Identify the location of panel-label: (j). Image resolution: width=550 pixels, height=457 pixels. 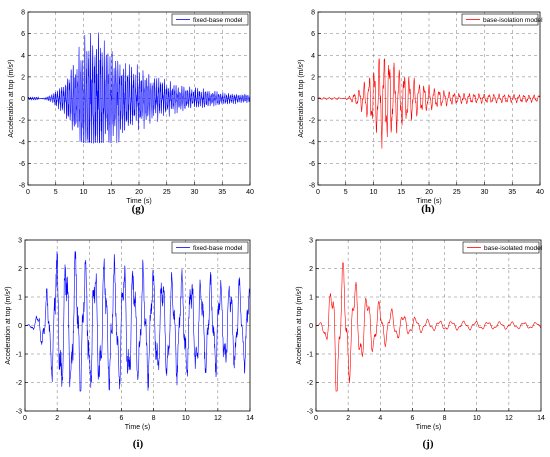
(428, 444).